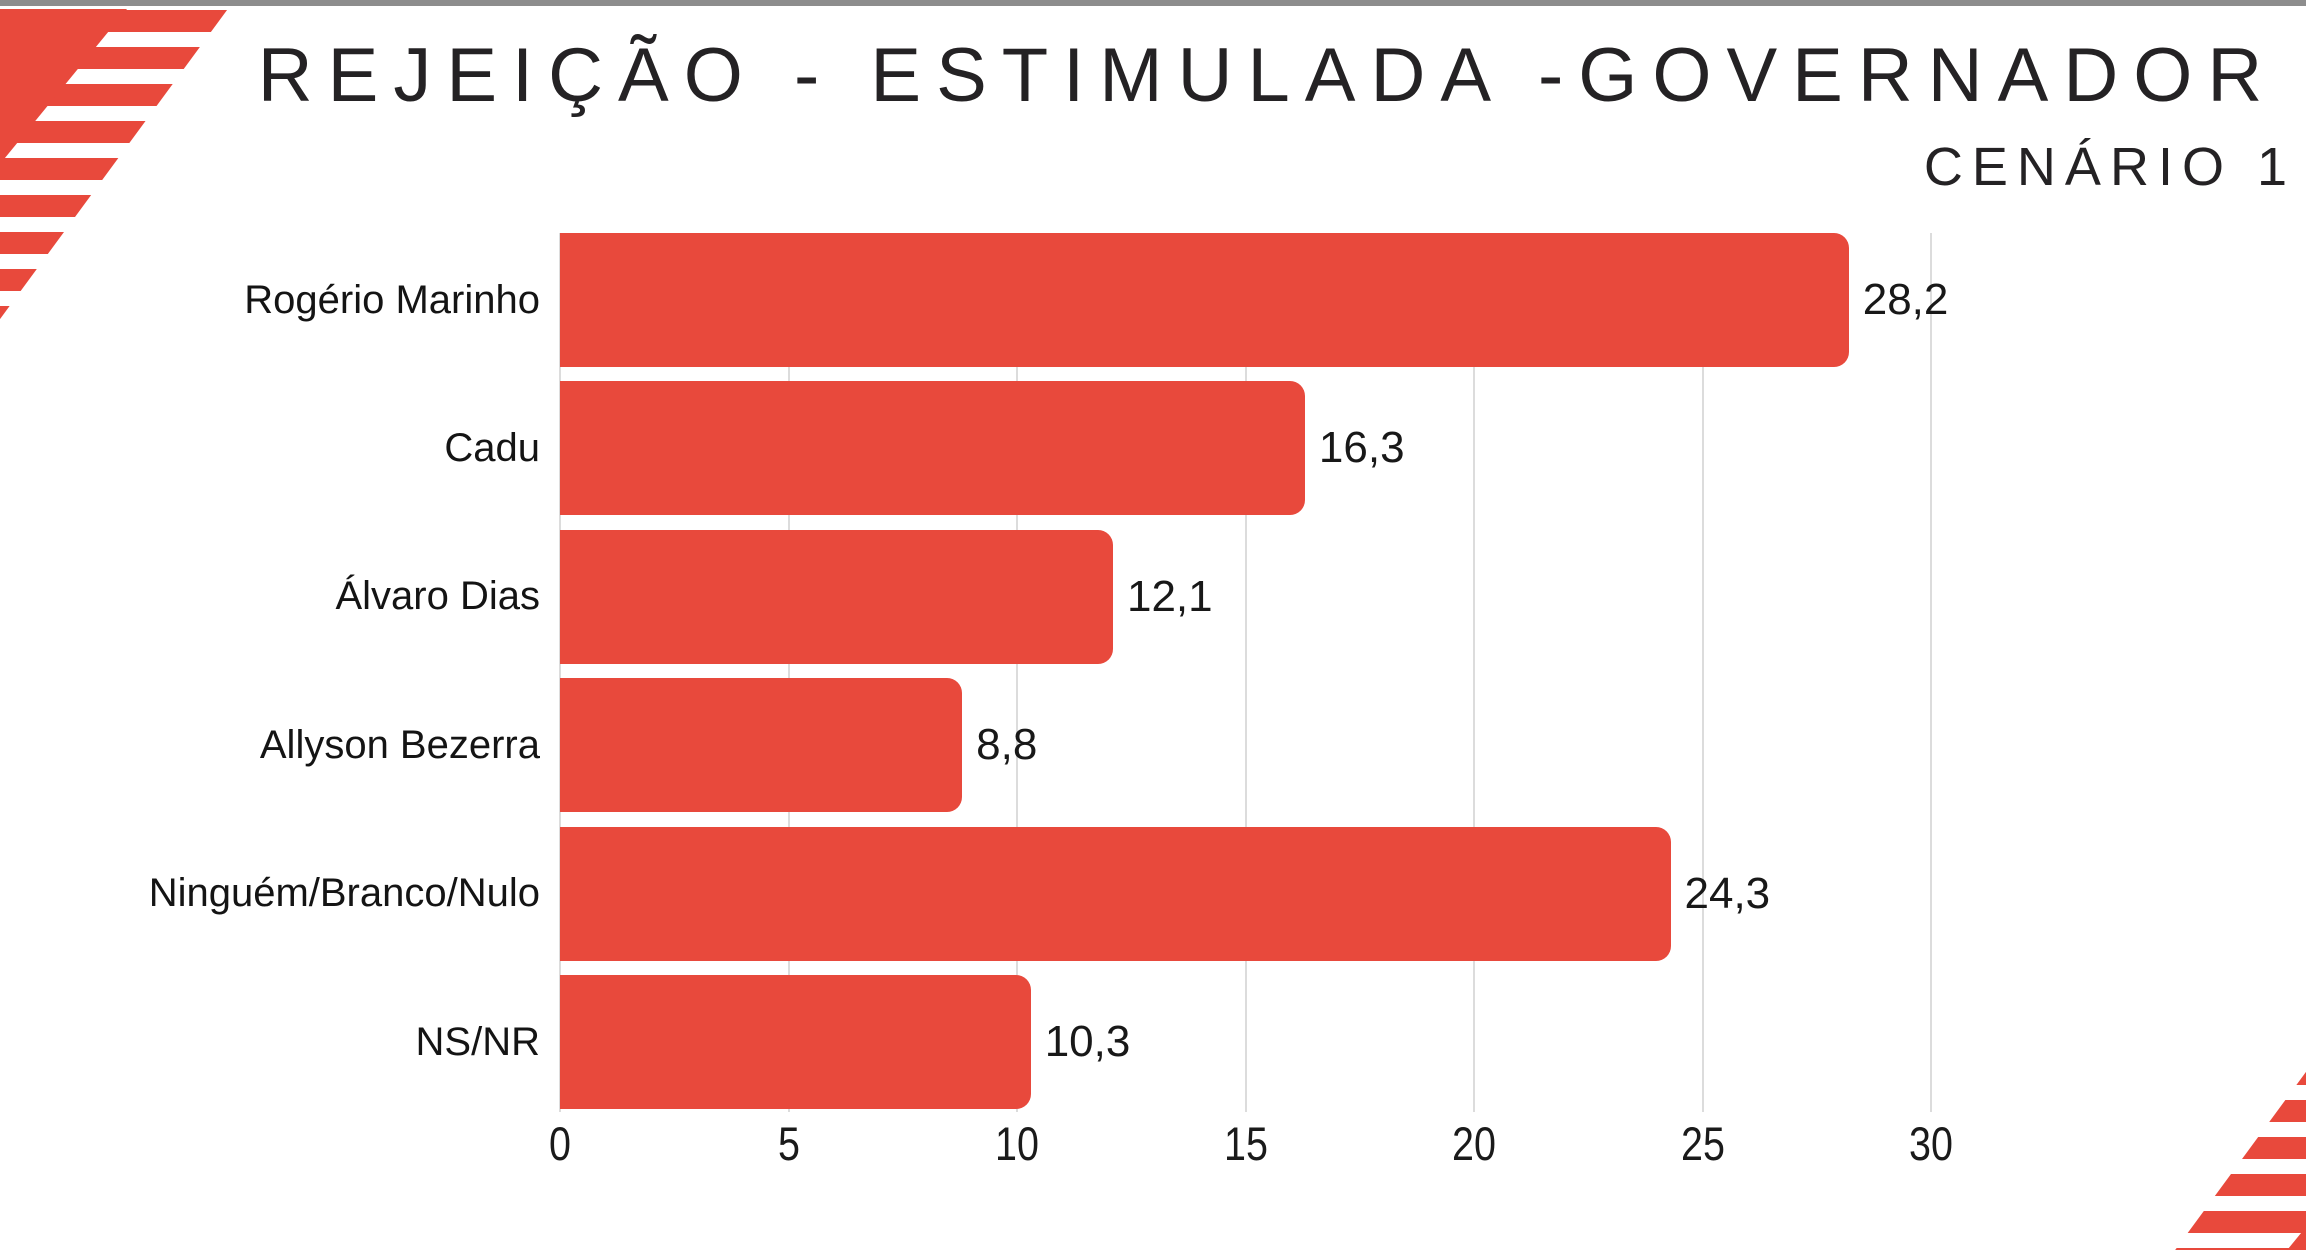  Describe the element at coordinates (492, 447) in the screenshot. I see `category-label: Cadu` at that location.